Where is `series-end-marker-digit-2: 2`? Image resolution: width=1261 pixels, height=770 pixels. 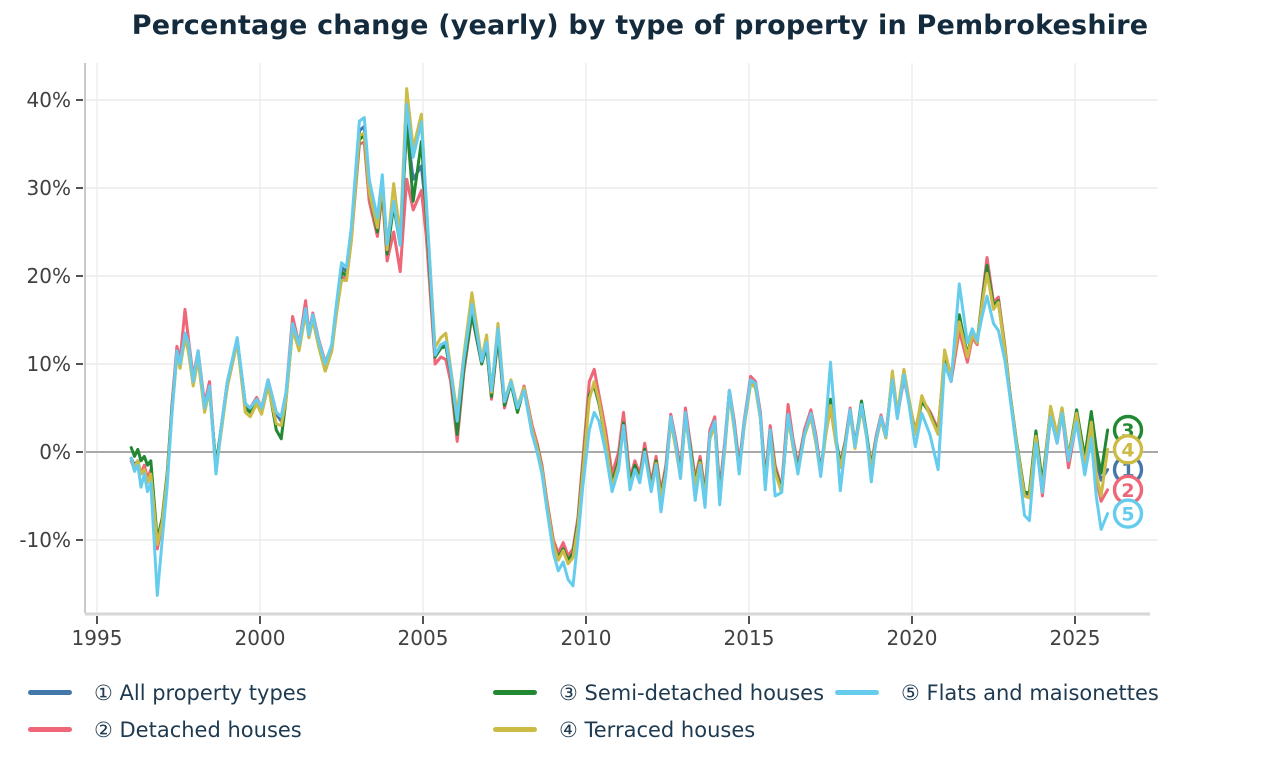
series-end-marker-digit-2: 2 is located at coordinates (1127, 491).